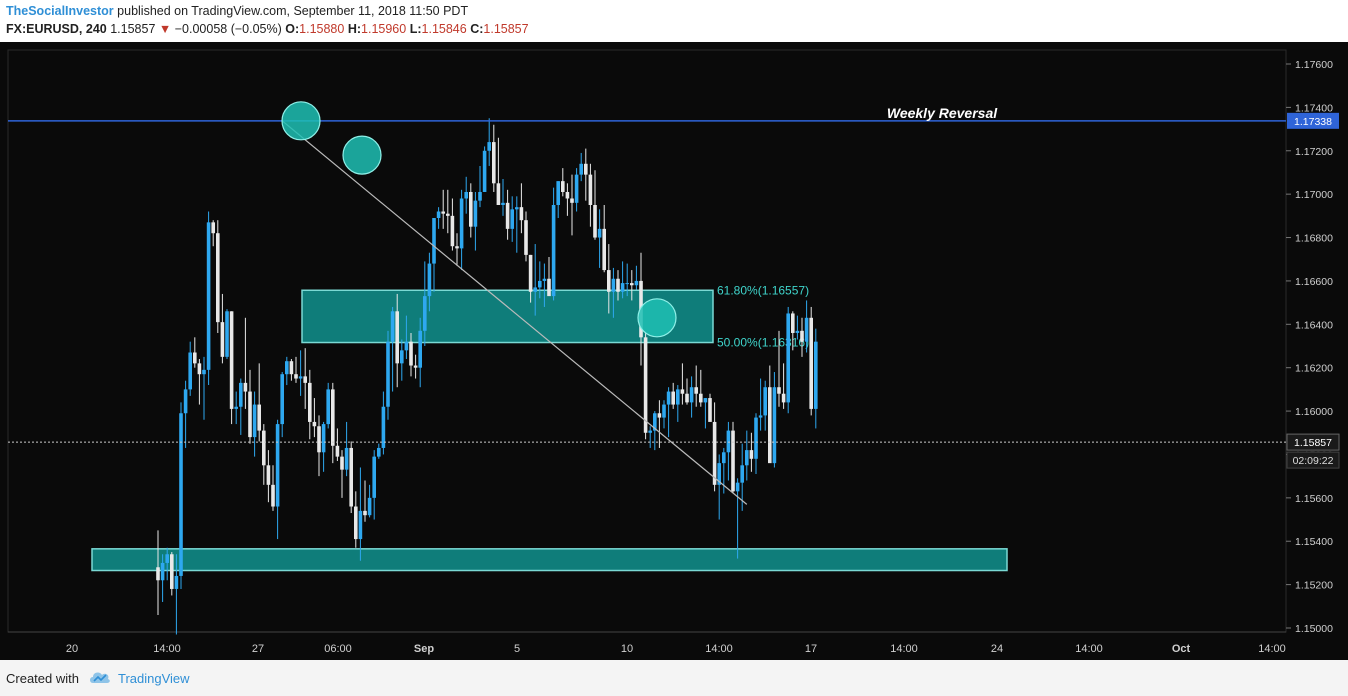 The width and height of the screenshot is (1348, 696). What do you see at coordinates (763, 343) in the screenshot?
I see `fib-lower-label: 50.00%(1.16316)` at bounding box center [763, 343].